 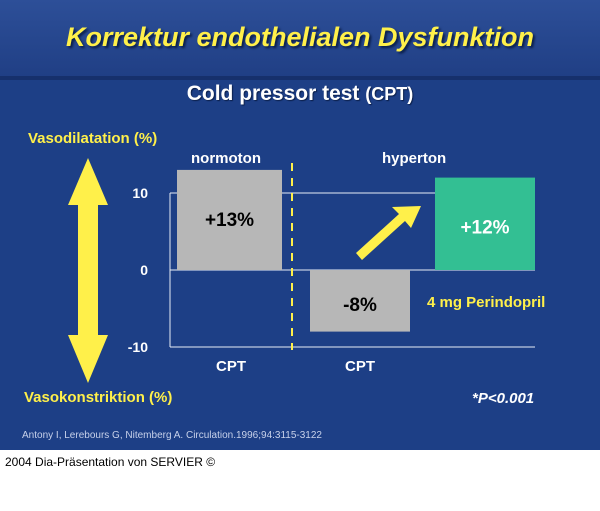 I want to click on x-label-cpt-2: CPT, so click(x=360, y=366).